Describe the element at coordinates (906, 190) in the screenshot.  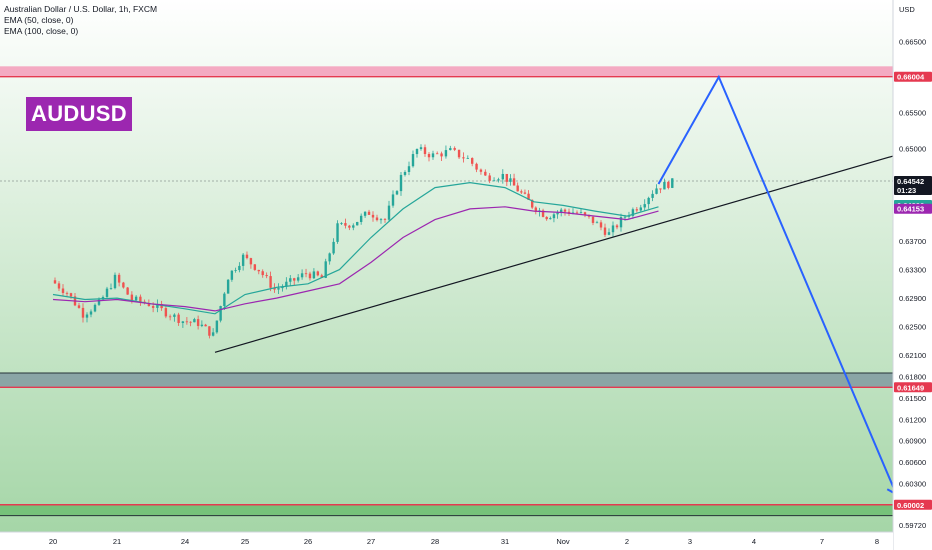
I see `current-price-tag-countdown: 01:23` at that location.